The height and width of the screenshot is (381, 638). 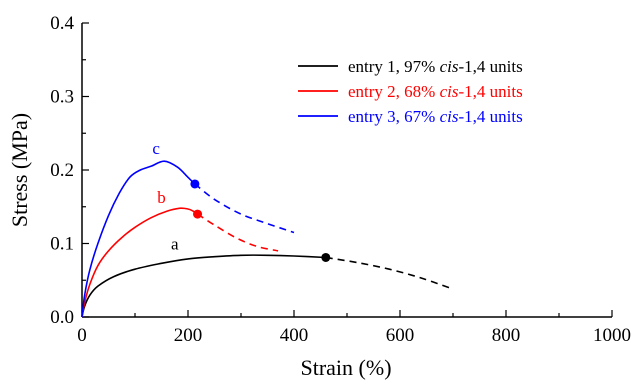 I want to click on x-axis-title: Strain (%), so click(x=345, y=367).